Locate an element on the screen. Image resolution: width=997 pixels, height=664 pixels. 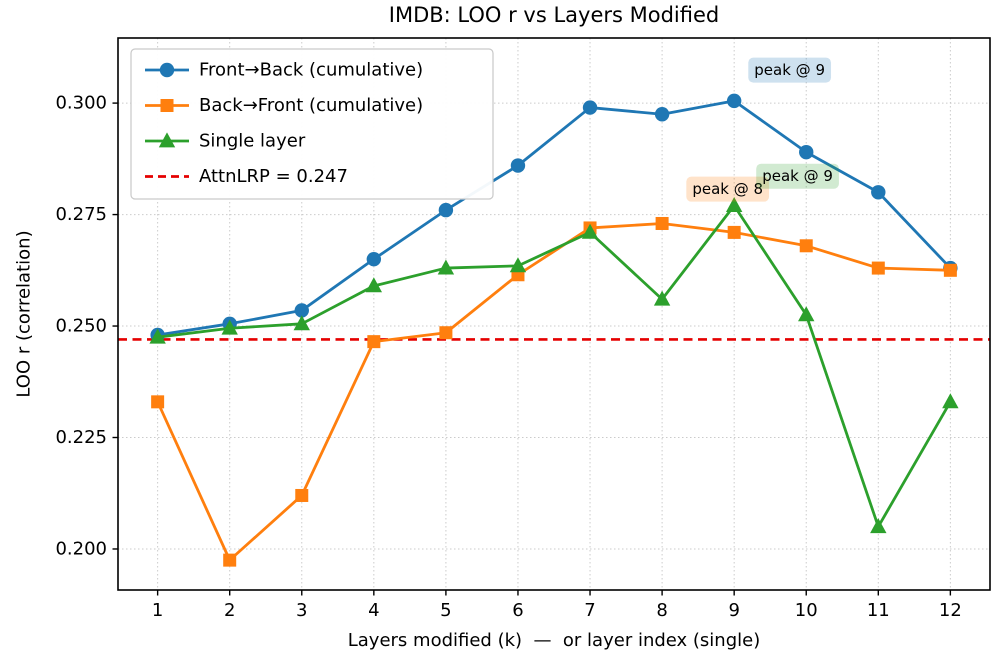
chart-title: IMDB: LOO r vs Layers Modified is located at coordinates (554, 15).